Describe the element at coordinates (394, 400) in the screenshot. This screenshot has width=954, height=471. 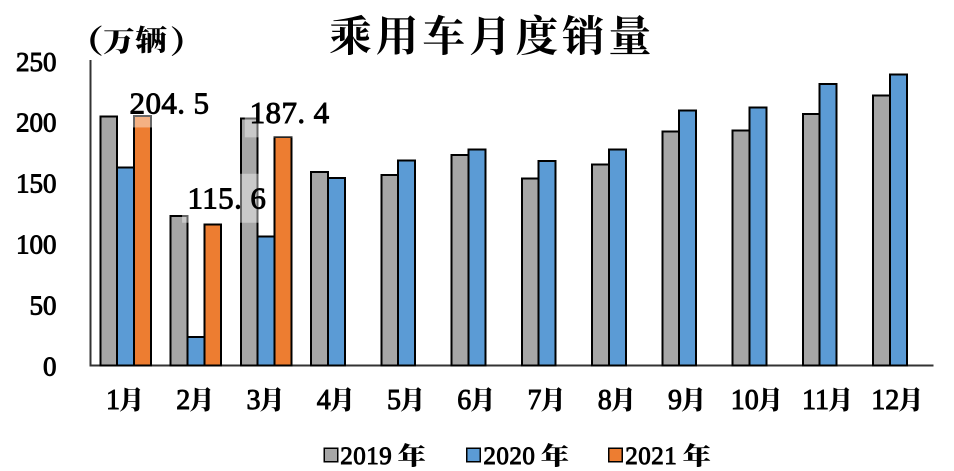
I see `svg-text: 5` at that location.